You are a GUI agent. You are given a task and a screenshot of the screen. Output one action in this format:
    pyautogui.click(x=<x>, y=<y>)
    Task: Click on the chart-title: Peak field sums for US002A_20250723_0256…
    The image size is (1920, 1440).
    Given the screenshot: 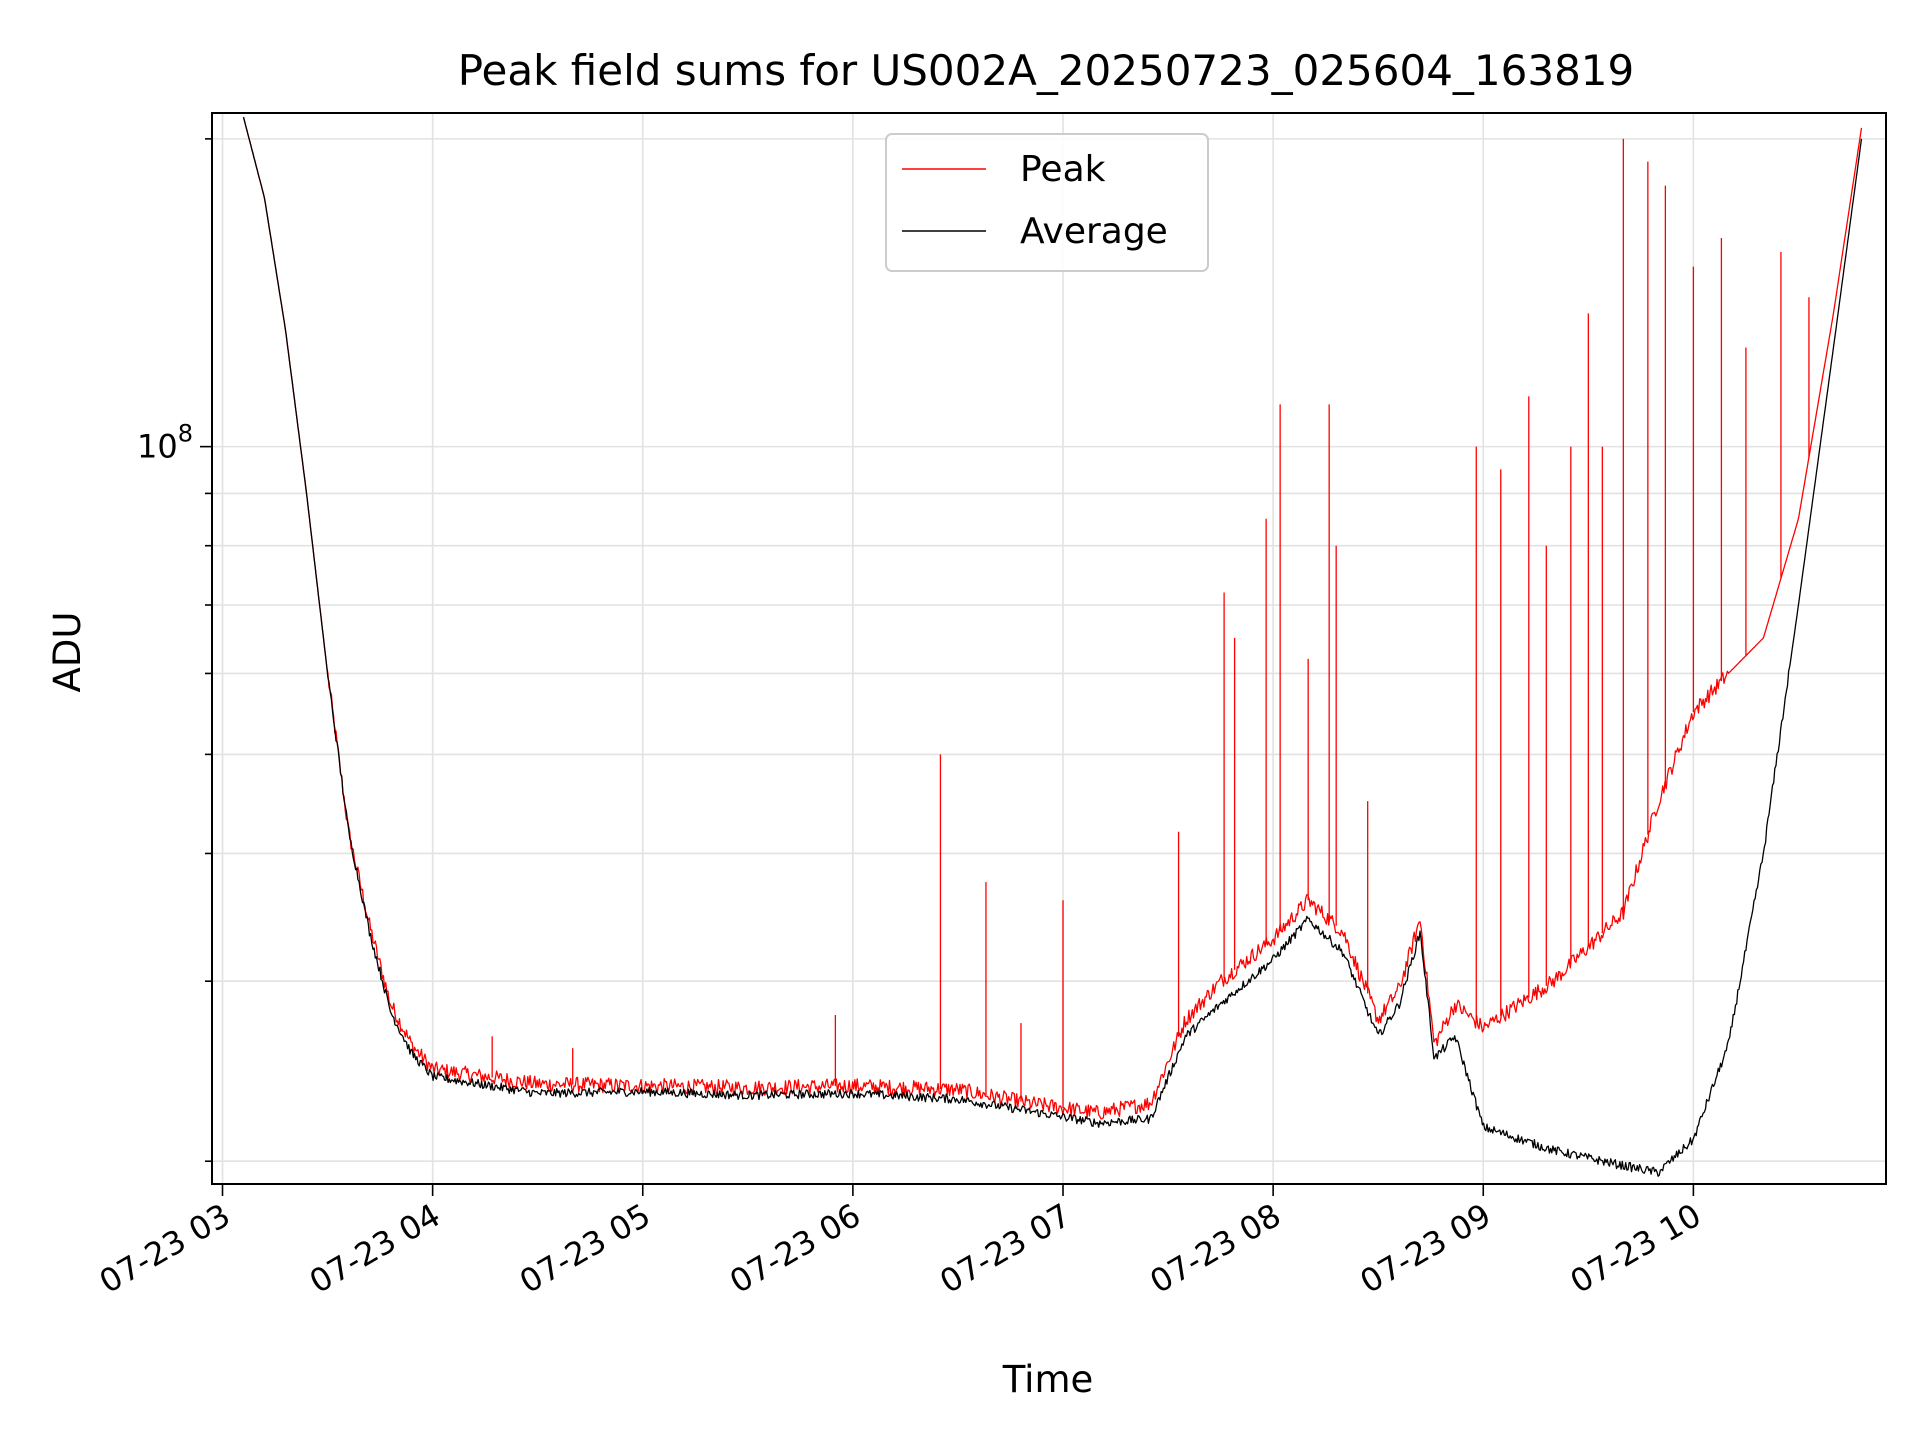 What is the action you would take?
    pyautogui.click(x=1046, y=70)
    